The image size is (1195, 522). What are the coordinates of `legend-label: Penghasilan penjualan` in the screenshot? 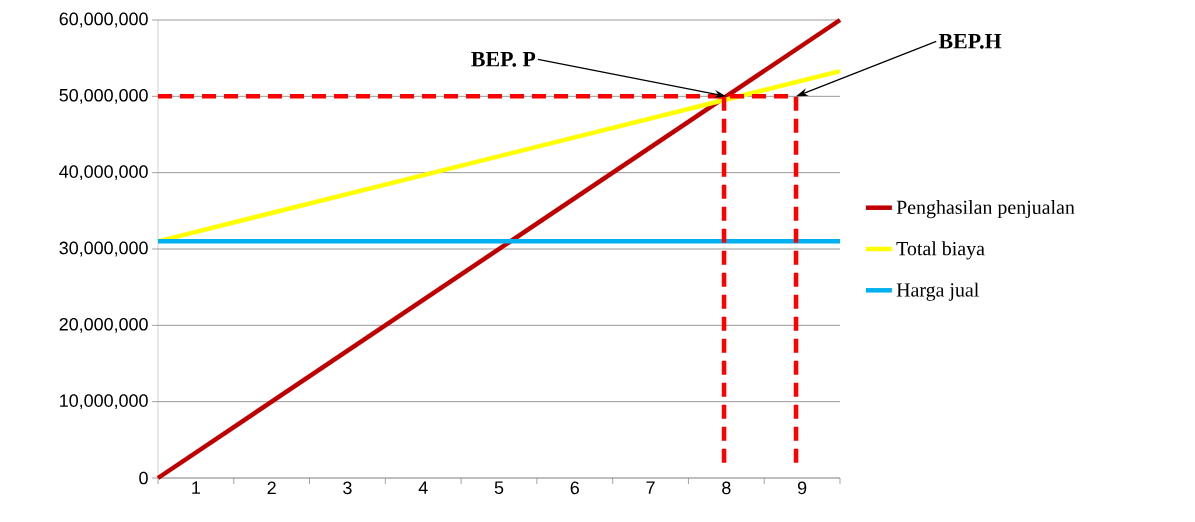 It's located at (985, 209).